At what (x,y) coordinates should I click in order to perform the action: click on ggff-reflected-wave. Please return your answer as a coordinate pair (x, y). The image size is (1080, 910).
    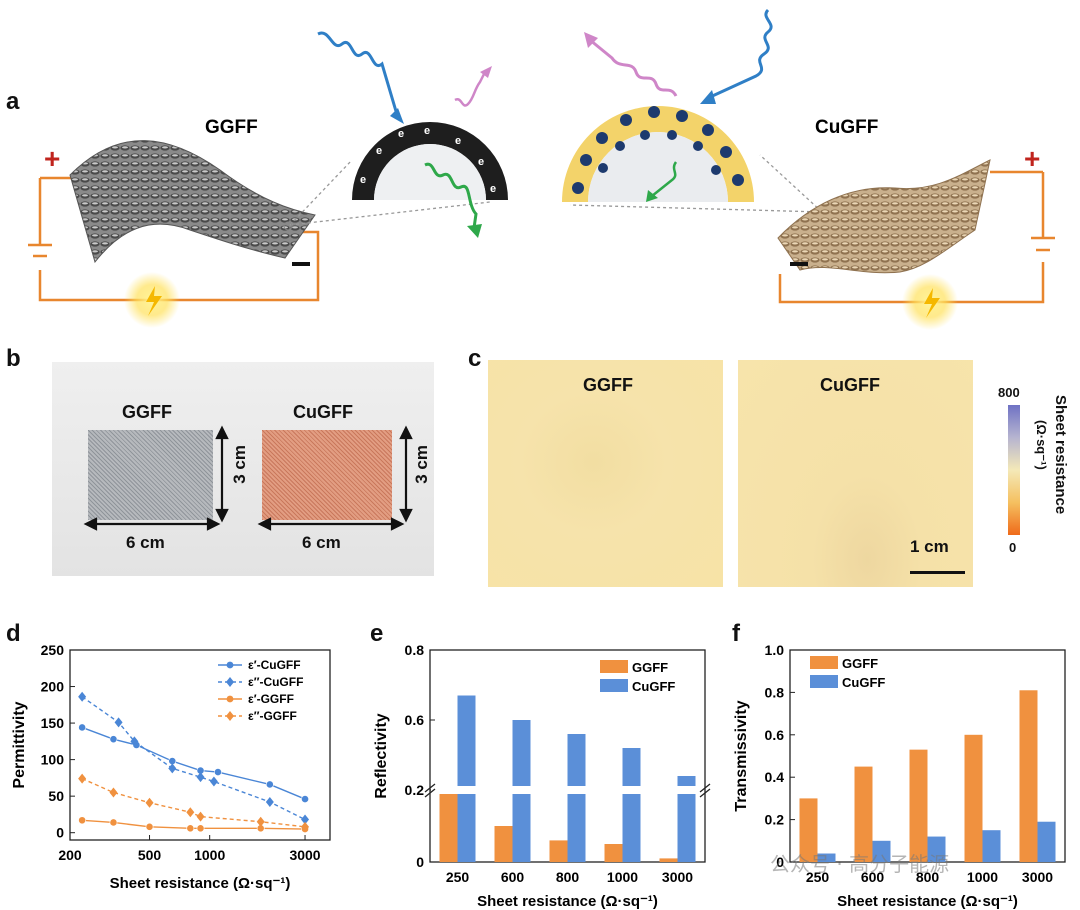
    Looking at the image, I should click on (471, 88).